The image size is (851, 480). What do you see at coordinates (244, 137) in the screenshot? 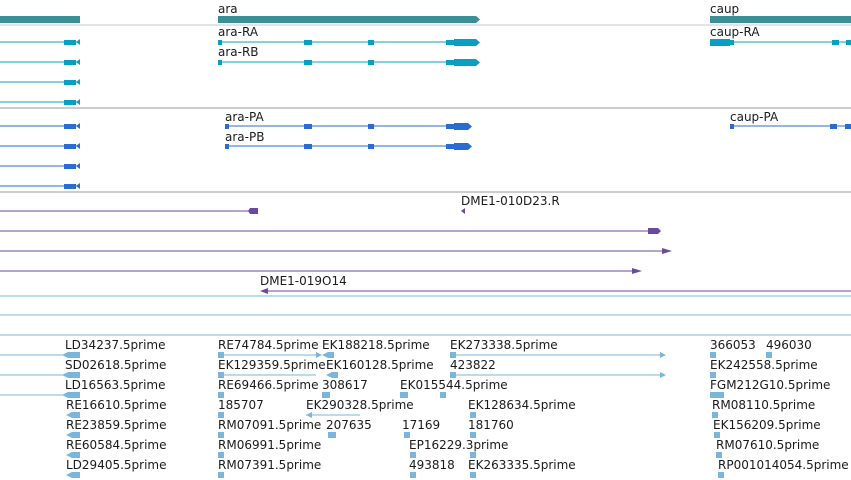
I see `protein-label-ara-pb: ara-PB` at bounding box center [244, 137].